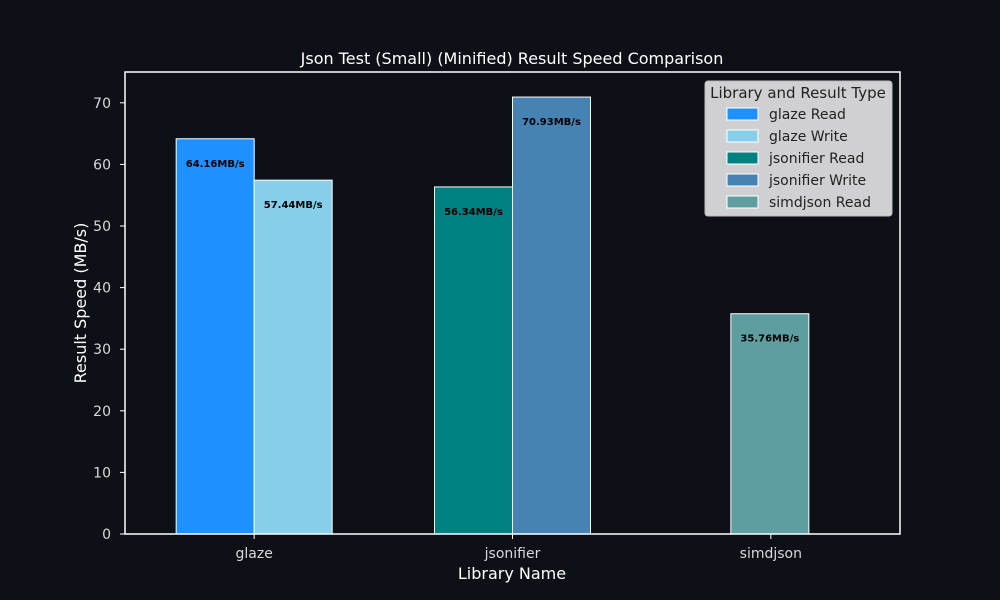 This screenshot has width=1000, height=600. Describe the element at coordinates (808, 137) in the screenshot. I see `legend-entry-label: glaze Write` at that location.